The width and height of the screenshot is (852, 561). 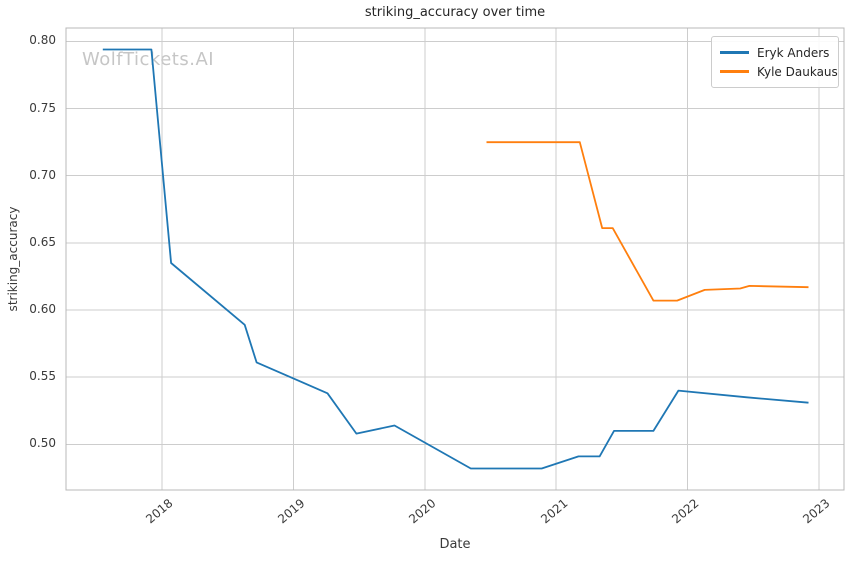 What do you see at coordinates (42, 40) in the screenshot?
I see `y-tick-label: 0.80` at bounding box center [42, 40].